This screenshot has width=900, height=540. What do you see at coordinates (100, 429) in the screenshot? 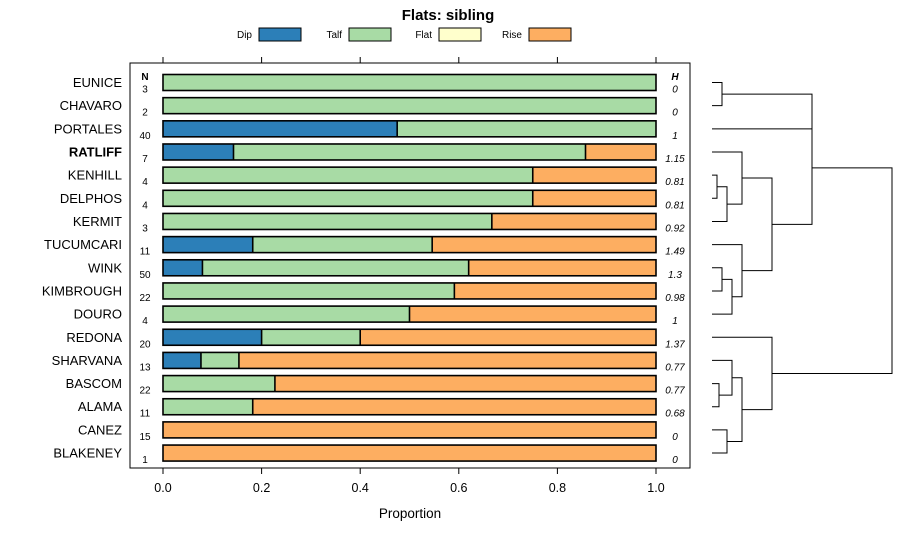
I see `row-label: CANEZ` at bounding box center [100, 429].